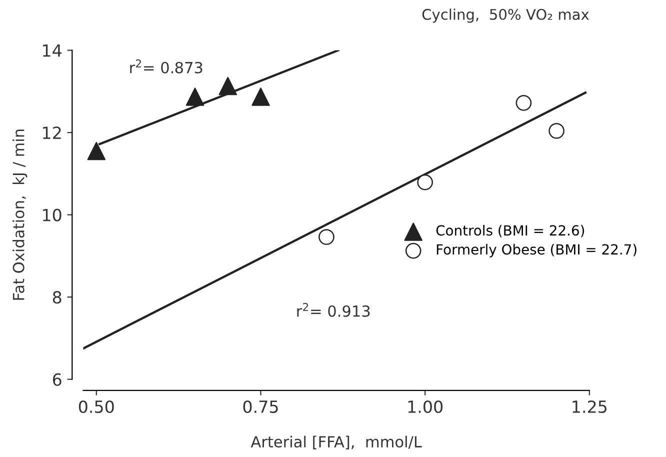 This screenshot has height=457, width=666. Describe the element at coordinates (260, 407) in the screenshot. I see `x-tick-label: 0.75` at that location.